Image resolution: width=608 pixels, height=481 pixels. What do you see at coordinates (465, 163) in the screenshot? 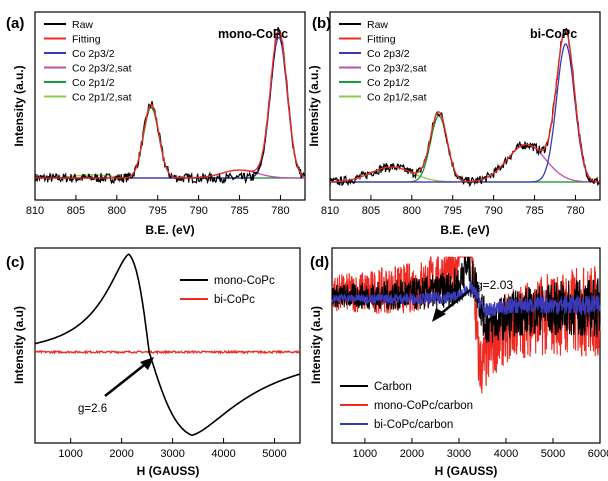
I see `panel-b-series-co-2p3-2-sat` at bounding box center [465, 163].